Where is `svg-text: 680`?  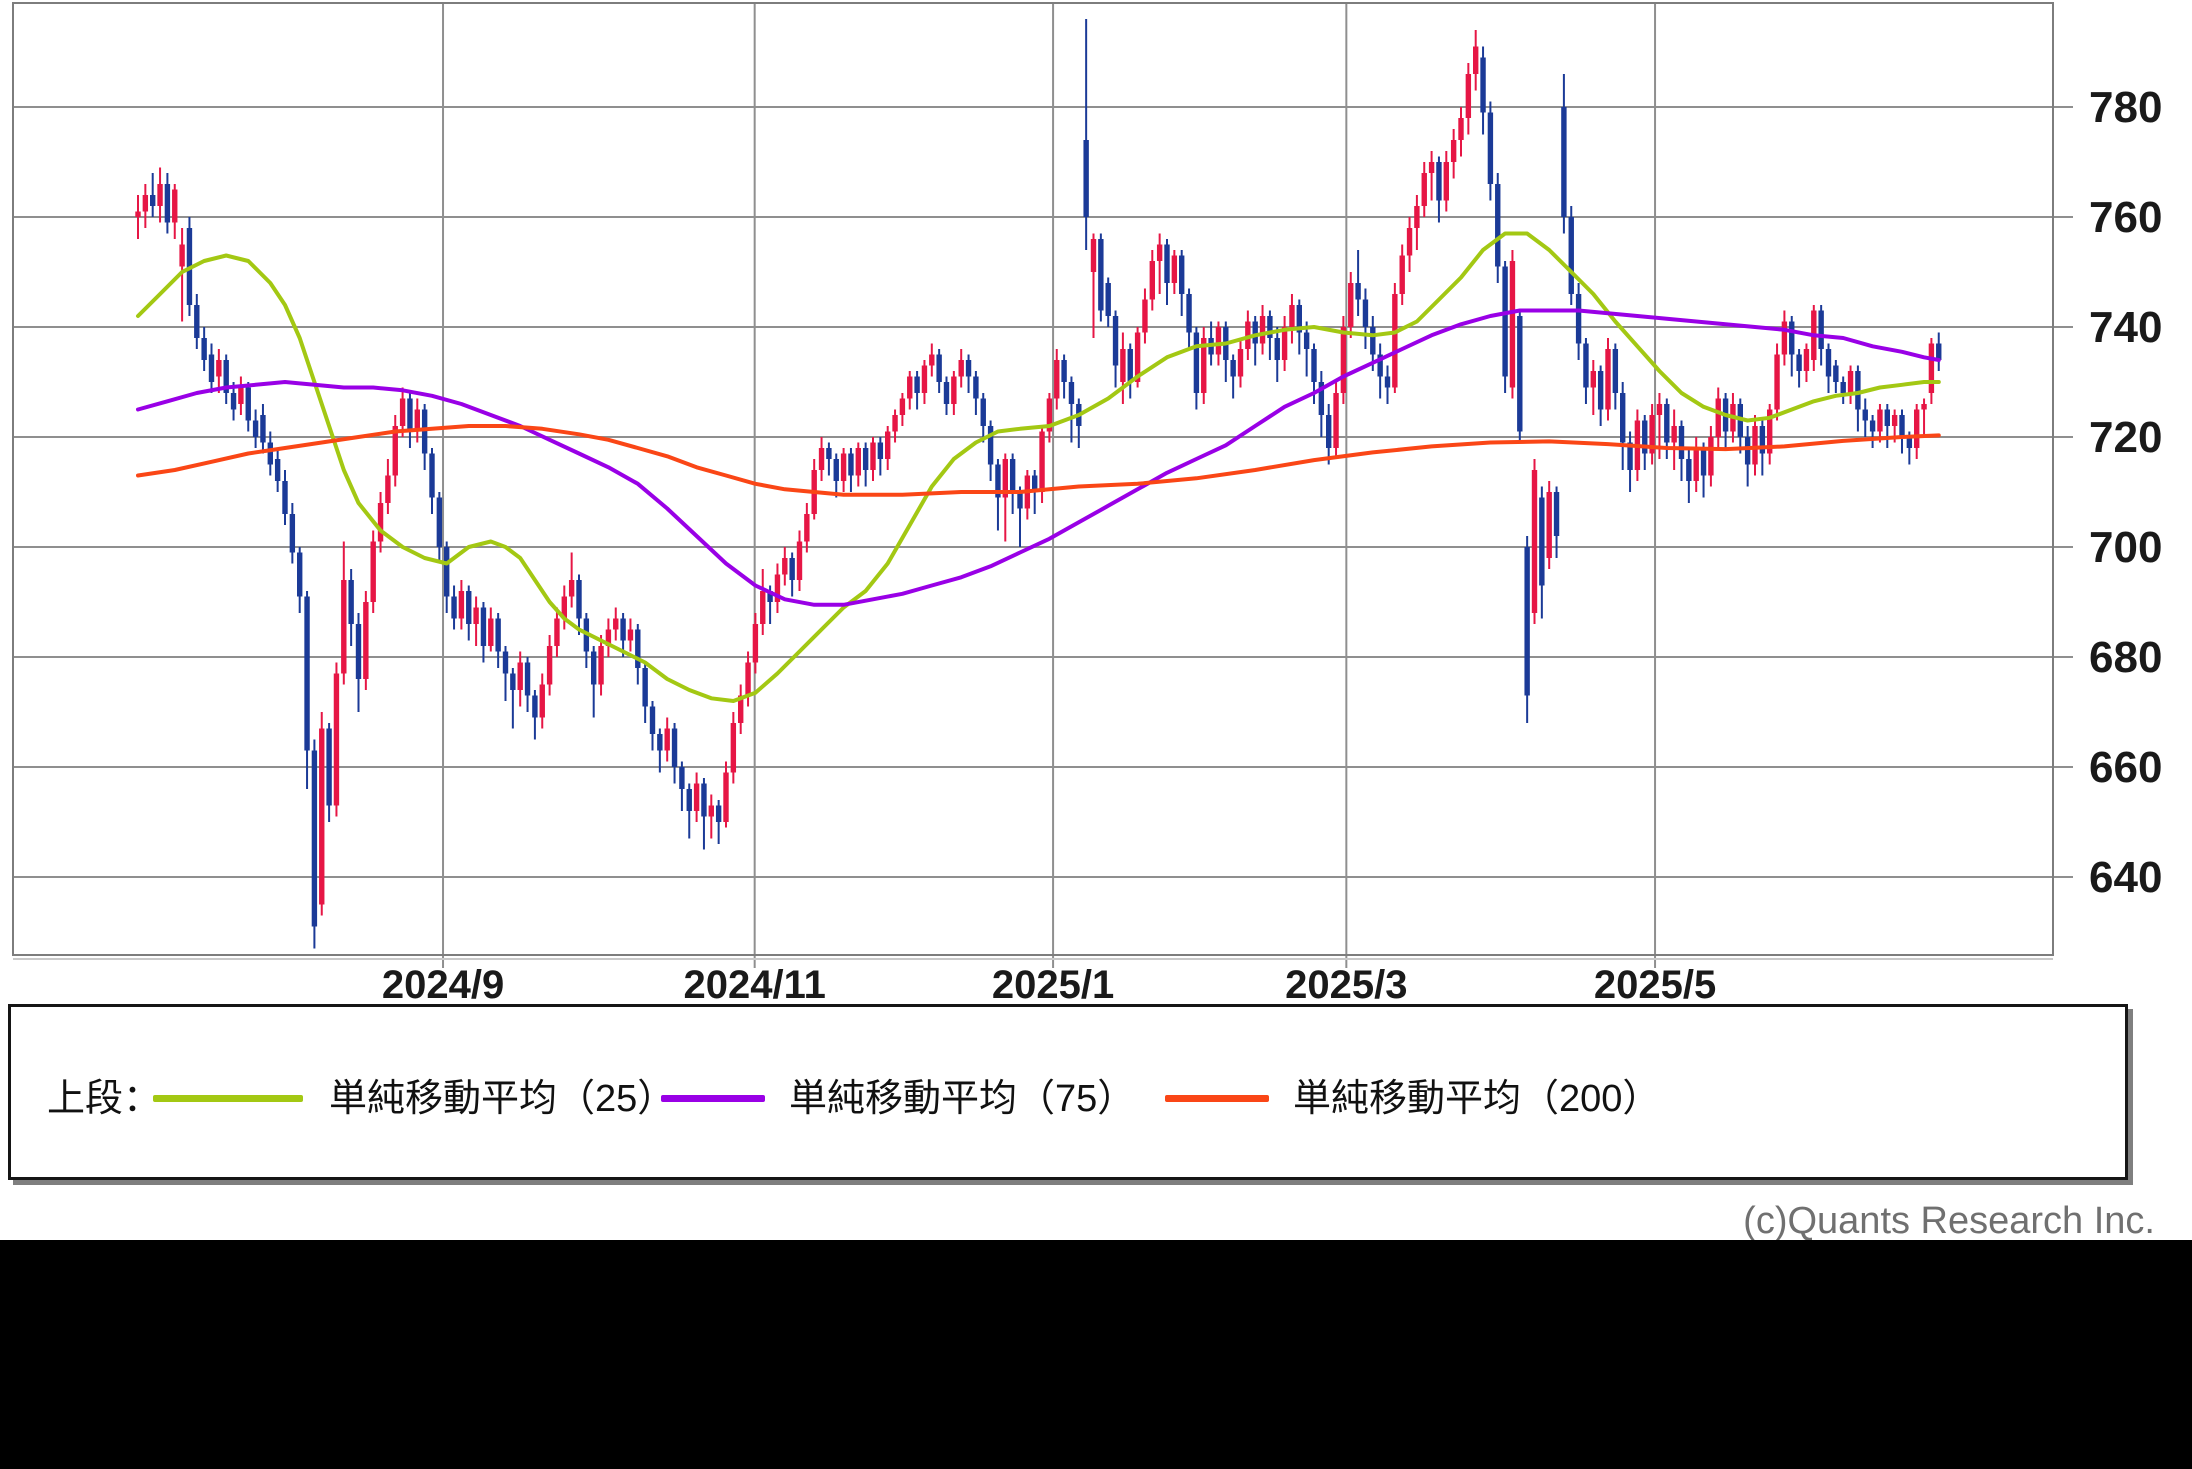 svg-text: 680 is located at coordinates (2125, 657).